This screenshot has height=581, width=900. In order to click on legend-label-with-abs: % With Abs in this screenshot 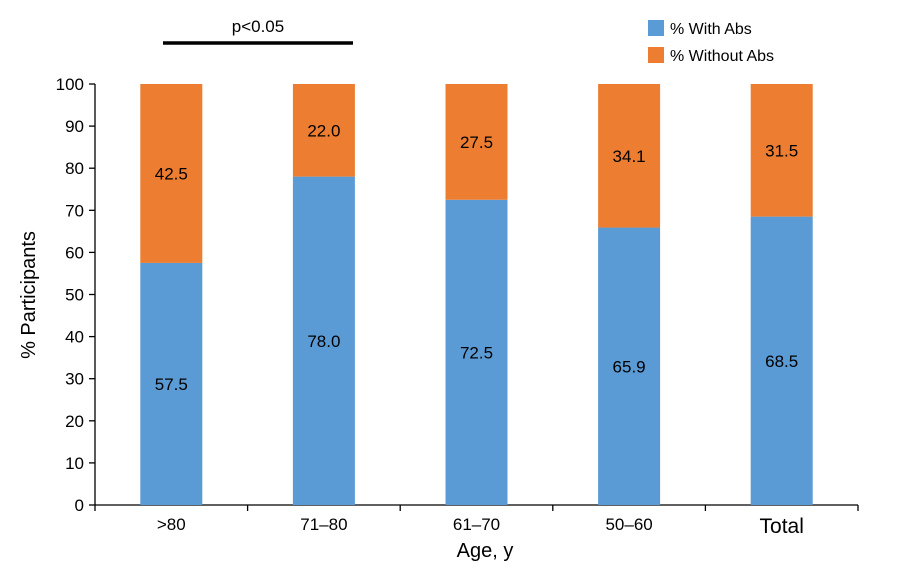, I will do `click(711, 29)`.